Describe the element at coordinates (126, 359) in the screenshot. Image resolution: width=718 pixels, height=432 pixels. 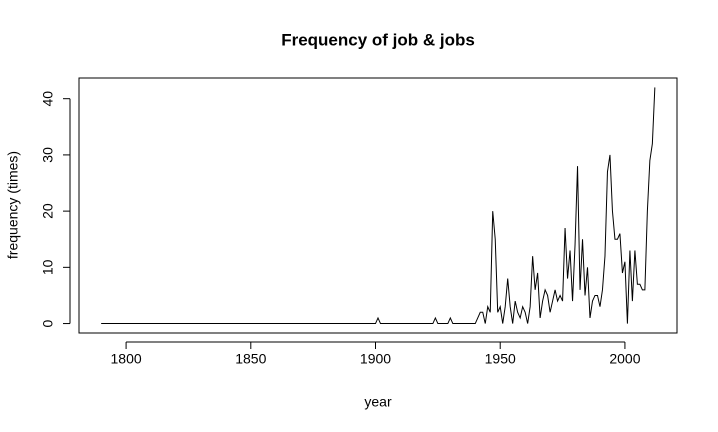
I see `x-tick-label: 1800` at that location.